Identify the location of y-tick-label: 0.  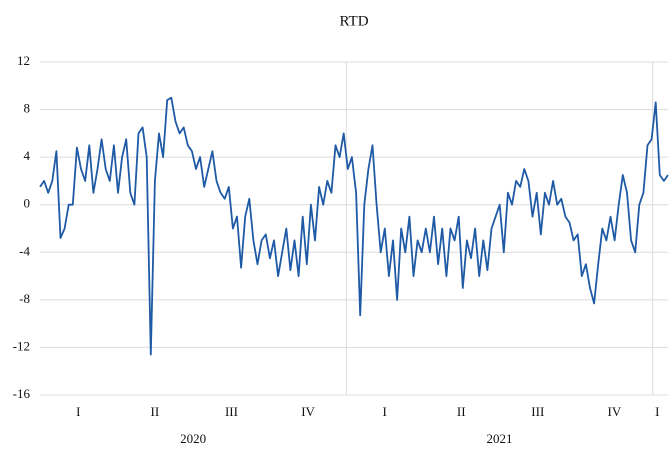
(27, 203).